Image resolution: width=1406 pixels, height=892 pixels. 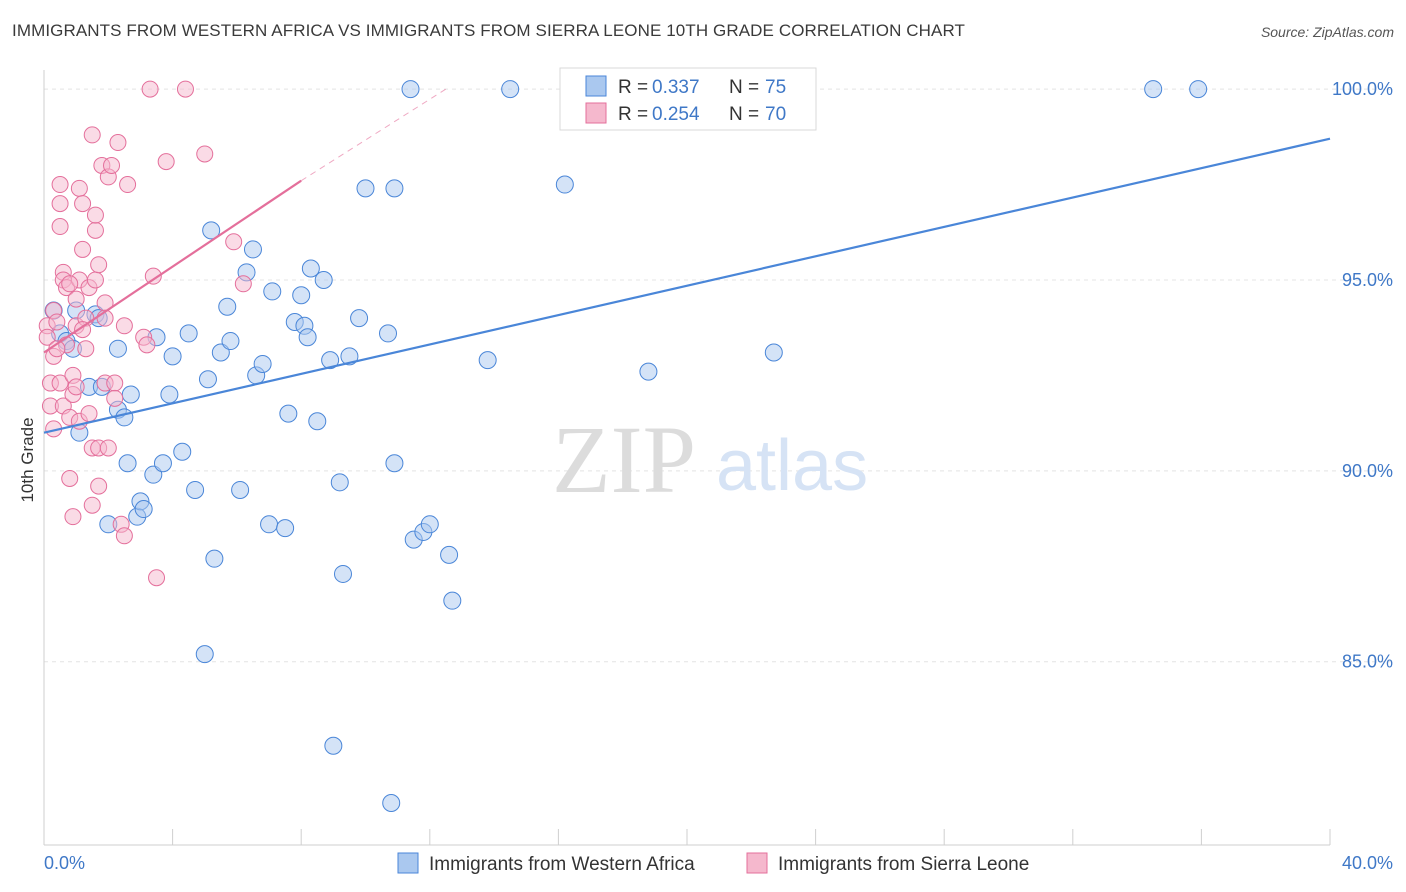 What do you see at coordinates (775, 114) in the screenshot?
I see `top-legend-pink-n-value: 70` at bounding box center [775, 114].